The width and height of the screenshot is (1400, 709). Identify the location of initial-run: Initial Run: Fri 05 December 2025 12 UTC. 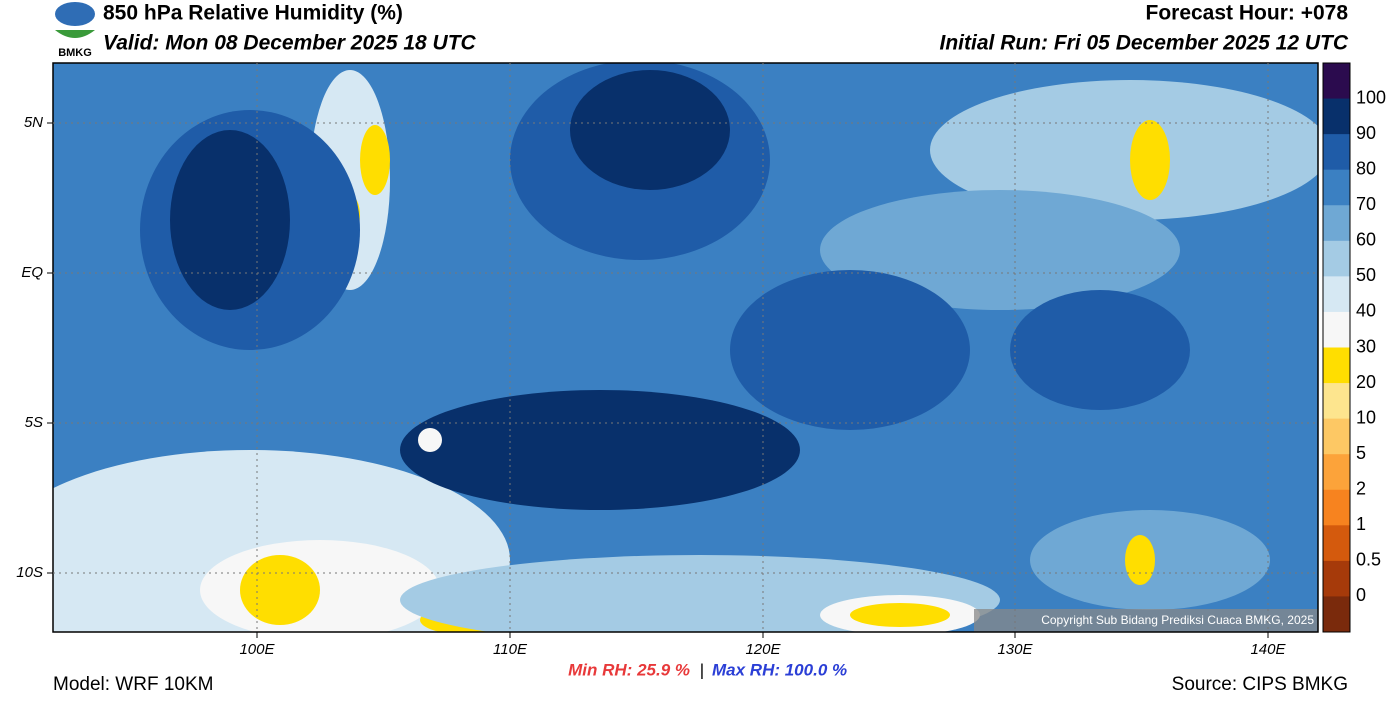
(1144, 43).